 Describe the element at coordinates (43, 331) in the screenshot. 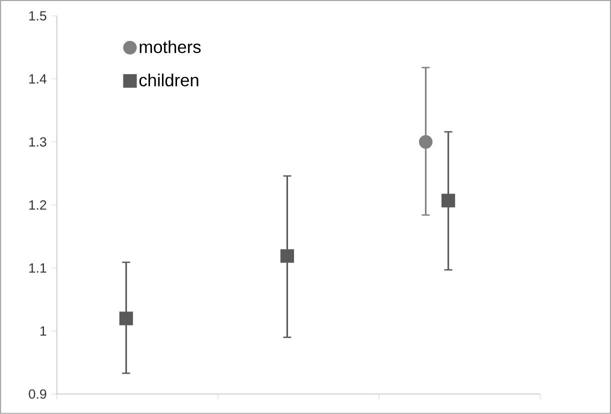

I see `y-tick-label: 1` at that location.